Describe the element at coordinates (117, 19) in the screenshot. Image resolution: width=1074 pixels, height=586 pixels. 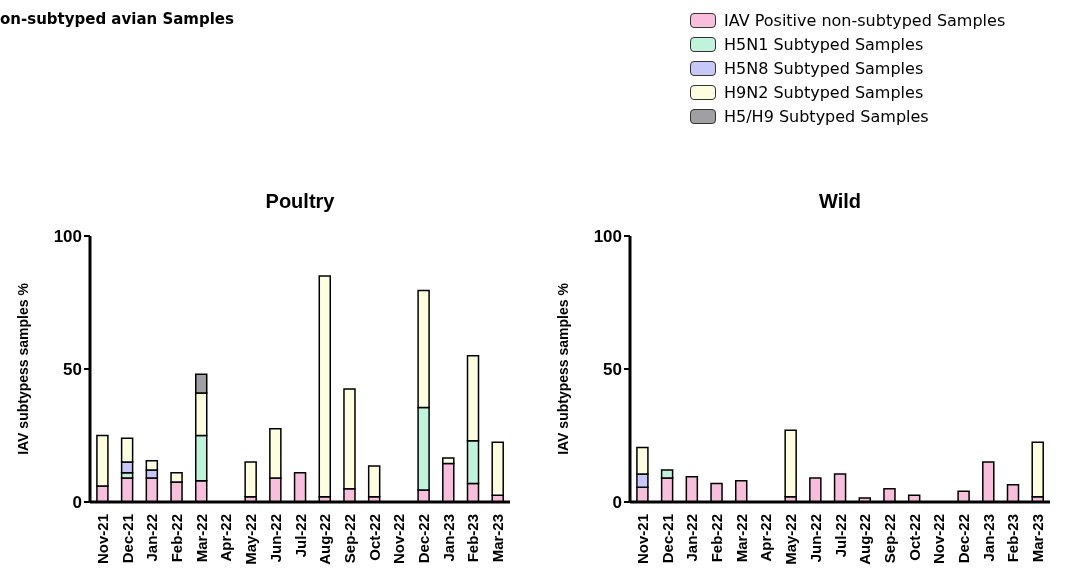
I see `text: on-subtyped avian Samples` at that location.